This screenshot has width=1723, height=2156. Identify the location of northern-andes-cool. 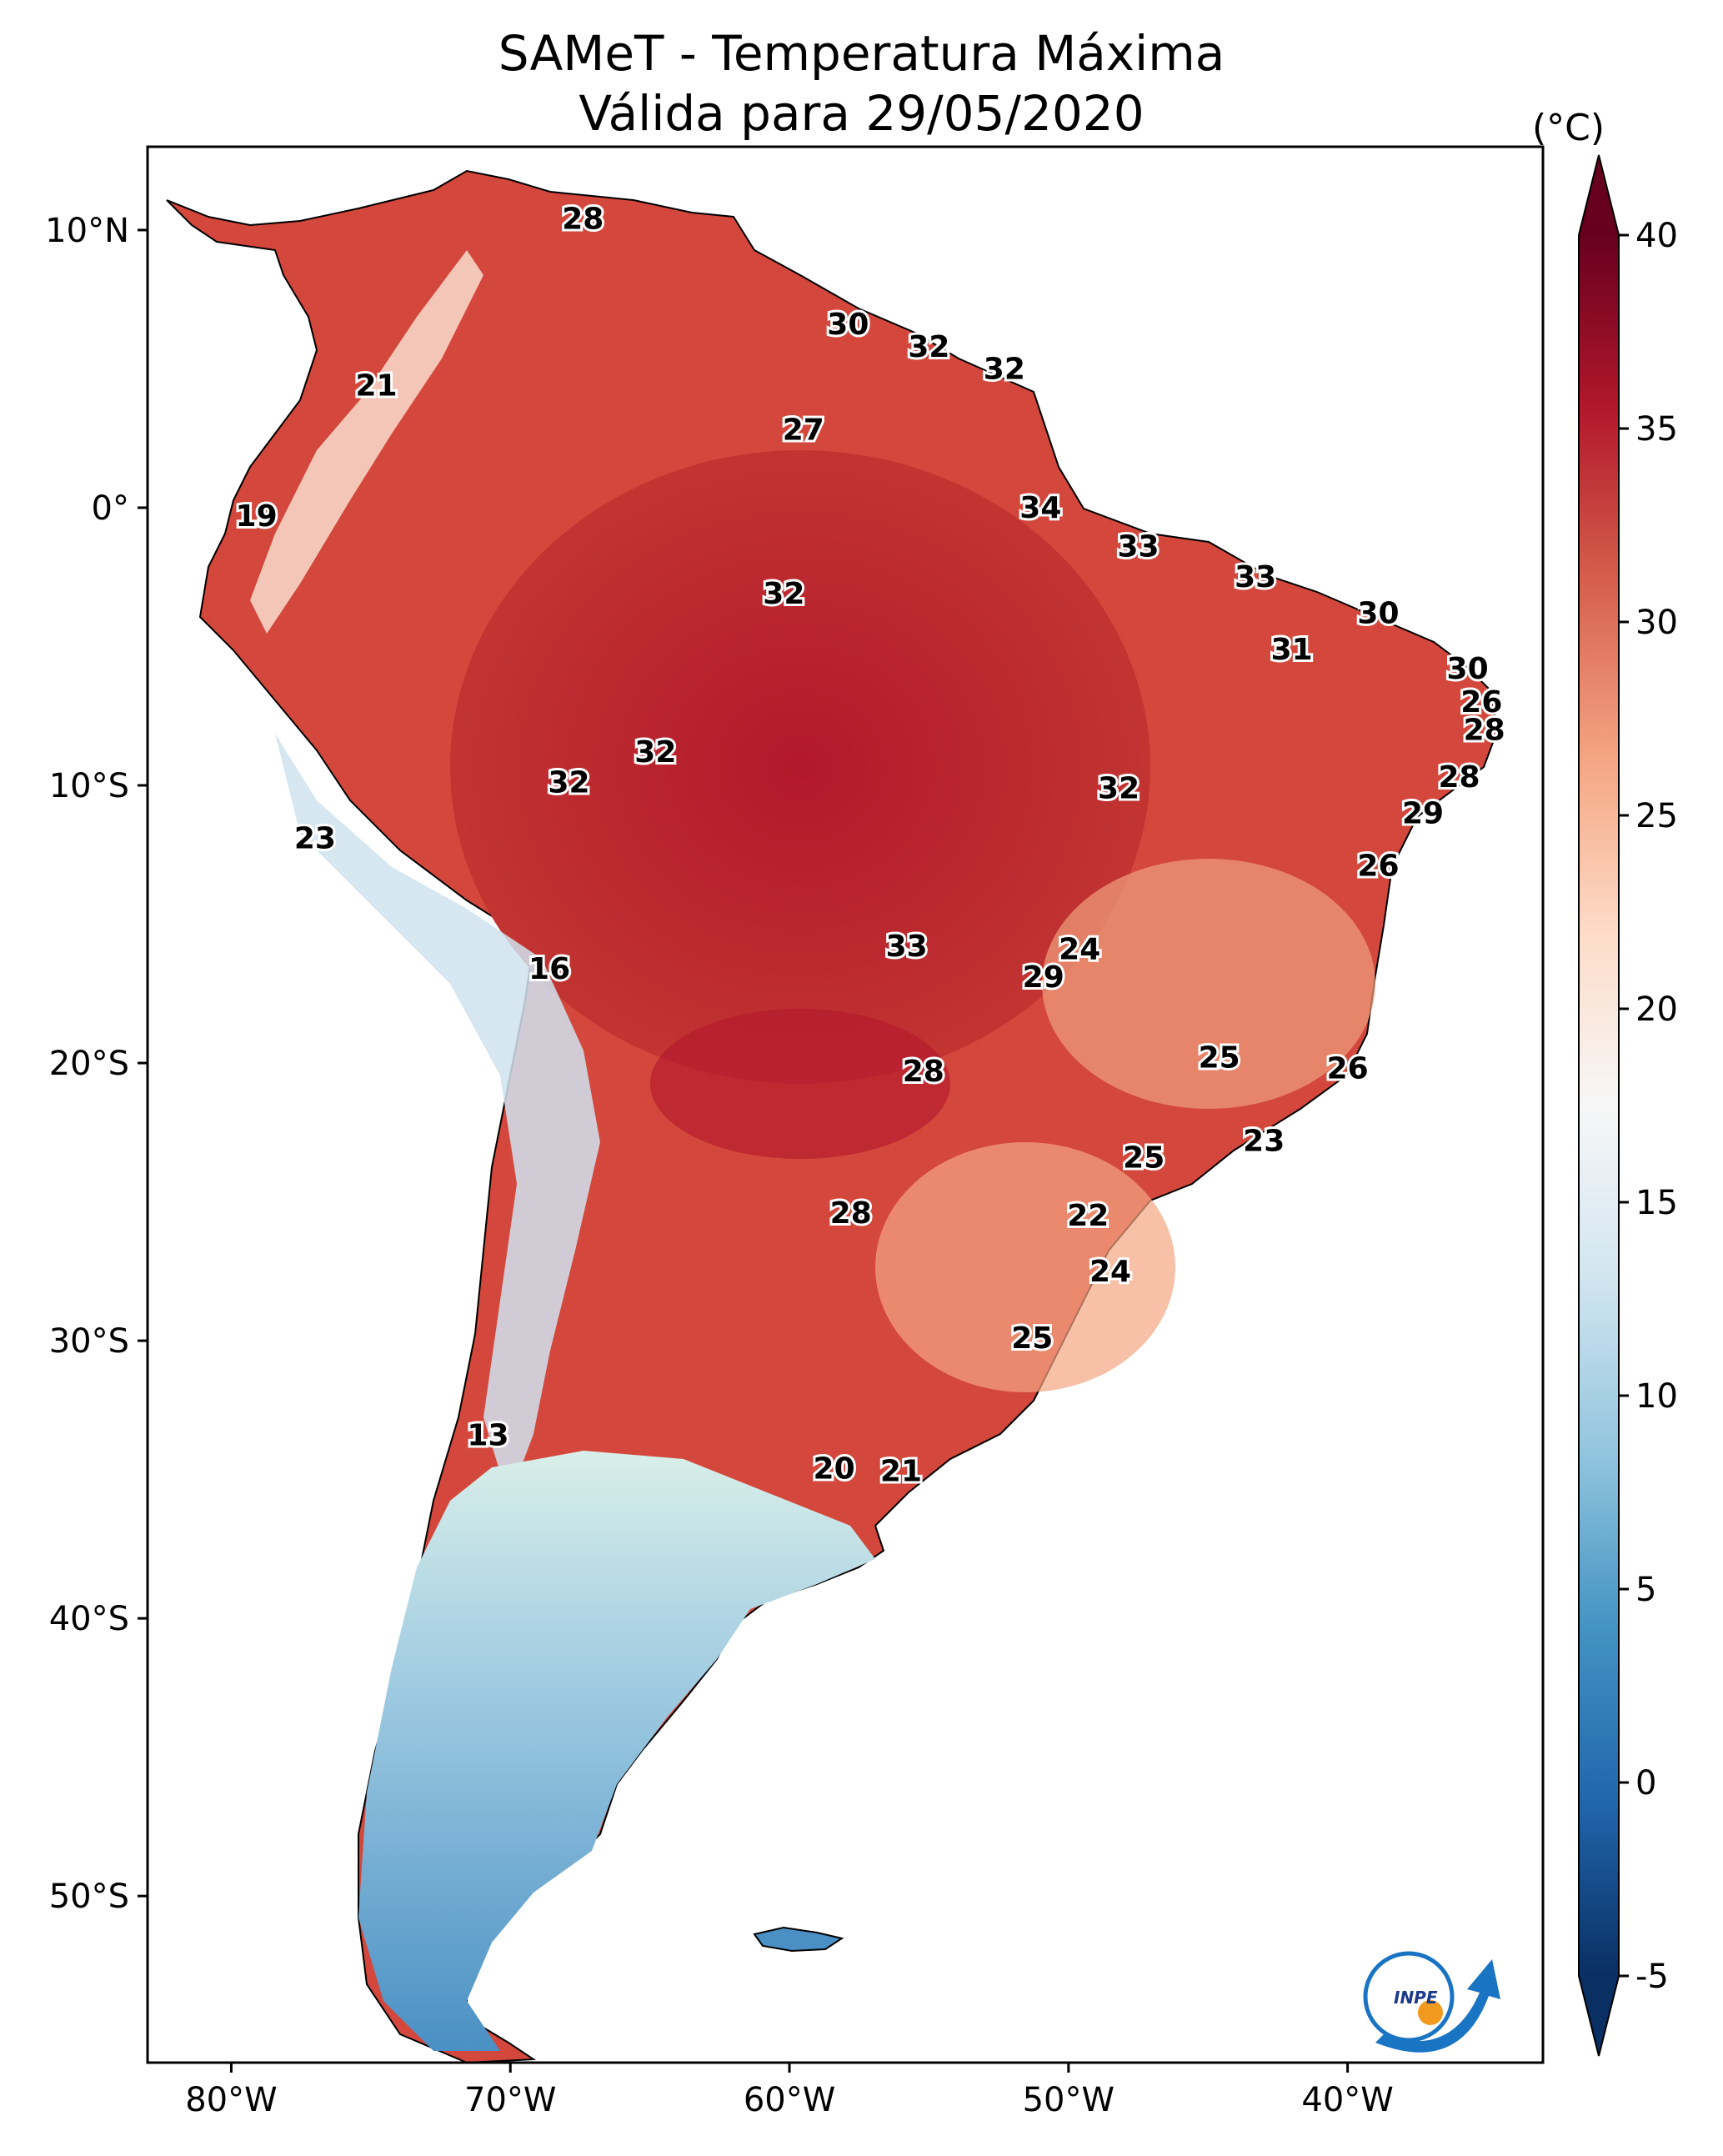
(367, 417).